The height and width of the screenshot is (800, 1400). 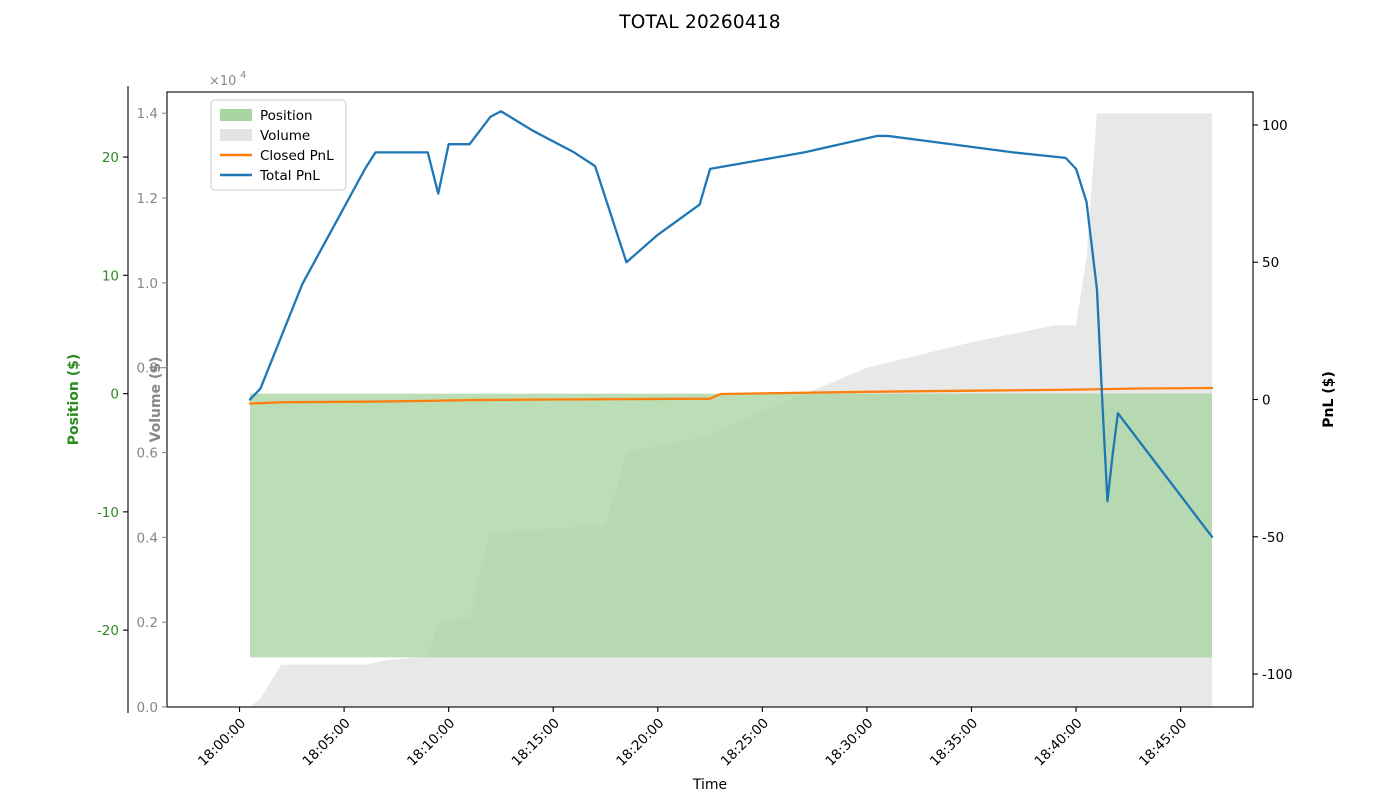 I want to click on position-tick-label: 10, so click(x=110, y=276).